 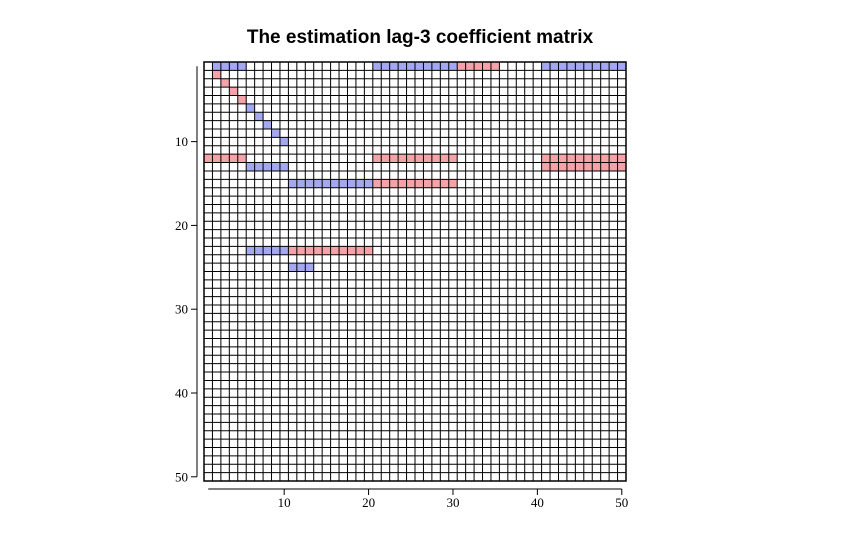 What do you see at coordinates (186, 275) in the screenshot?
I see `y-axis: 10 20 30 40 50` at bounding box center [186, 275].